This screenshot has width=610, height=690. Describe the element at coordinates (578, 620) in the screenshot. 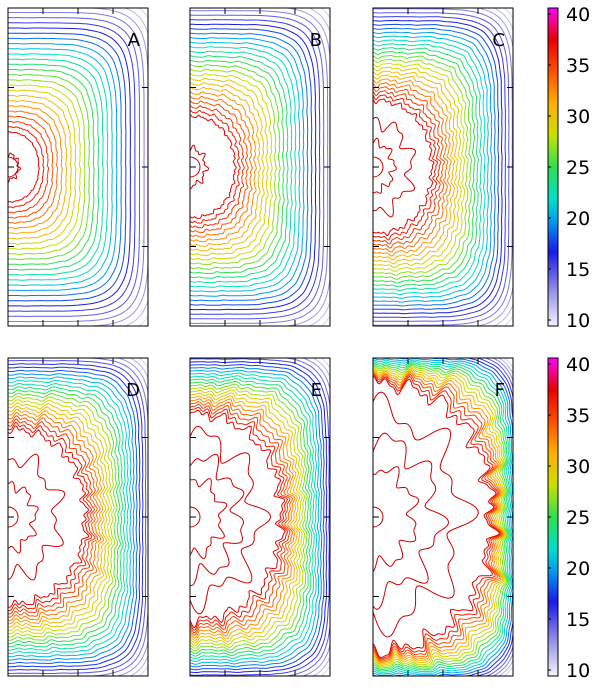

I see `colorbar-tick-label: 15` at that location.